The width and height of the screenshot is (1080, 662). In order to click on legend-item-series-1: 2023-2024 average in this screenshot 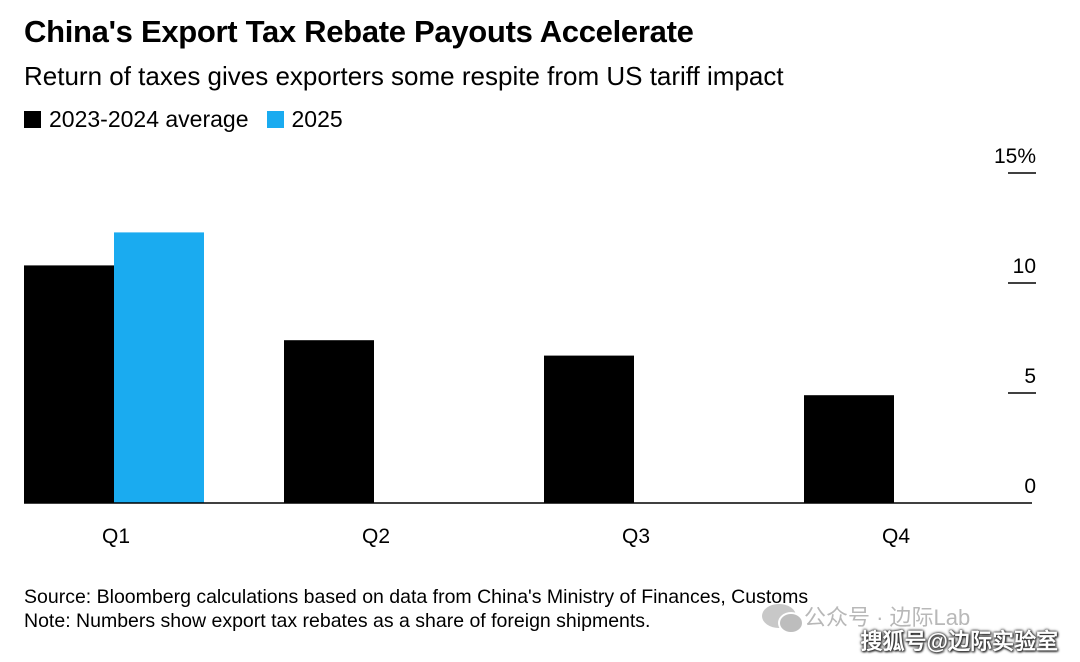, I will do `click(136, 119)`.